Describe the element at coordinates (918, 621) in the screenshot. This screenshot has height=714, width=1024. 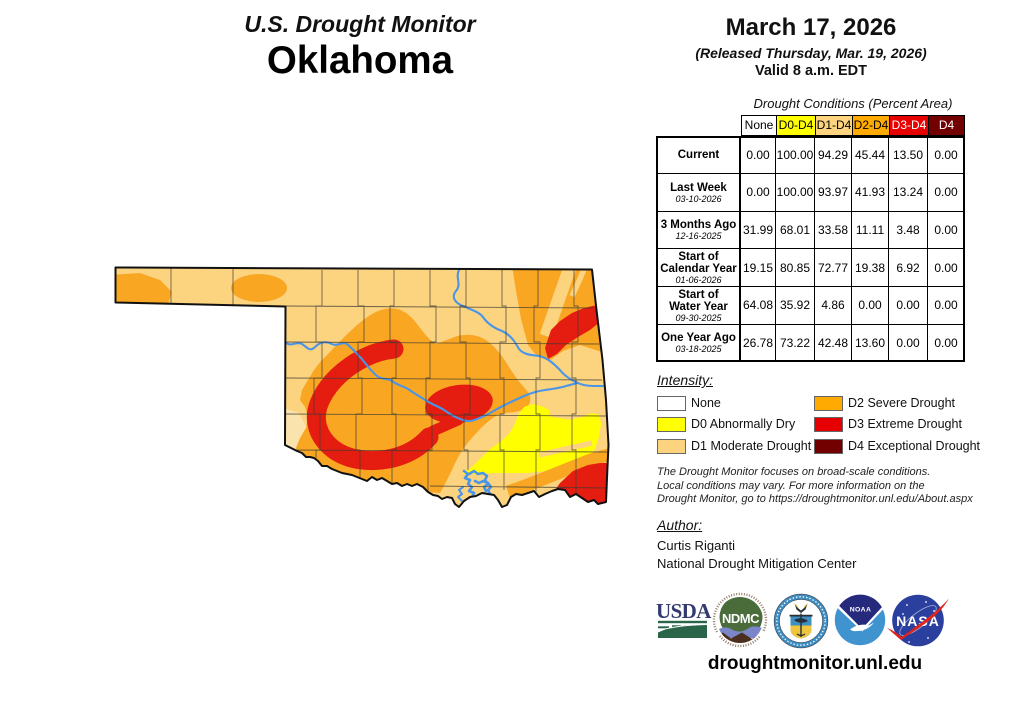
I see `svg-text: NASA` at that location.